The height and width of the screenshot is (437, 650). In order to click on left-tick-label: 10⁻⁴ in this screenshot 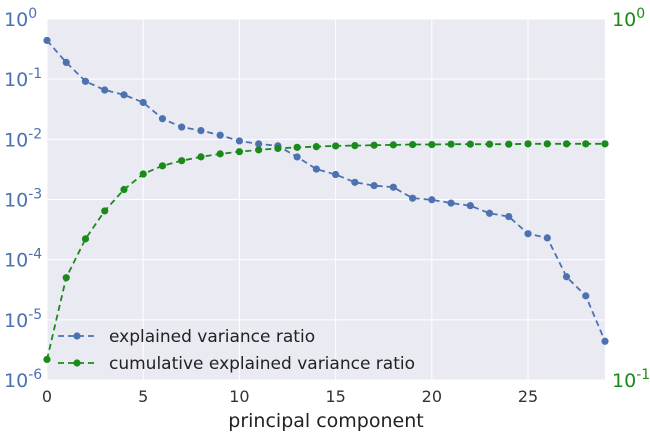, I will do `click(23, 259)`.